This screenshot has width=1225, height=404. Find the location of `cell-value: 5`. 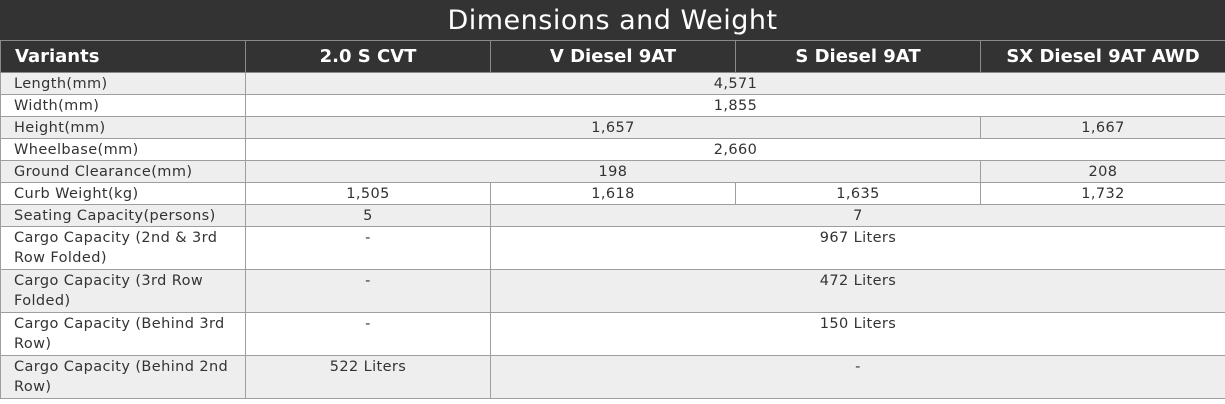

cell-value: 5 is located at coordinates (368, 215).